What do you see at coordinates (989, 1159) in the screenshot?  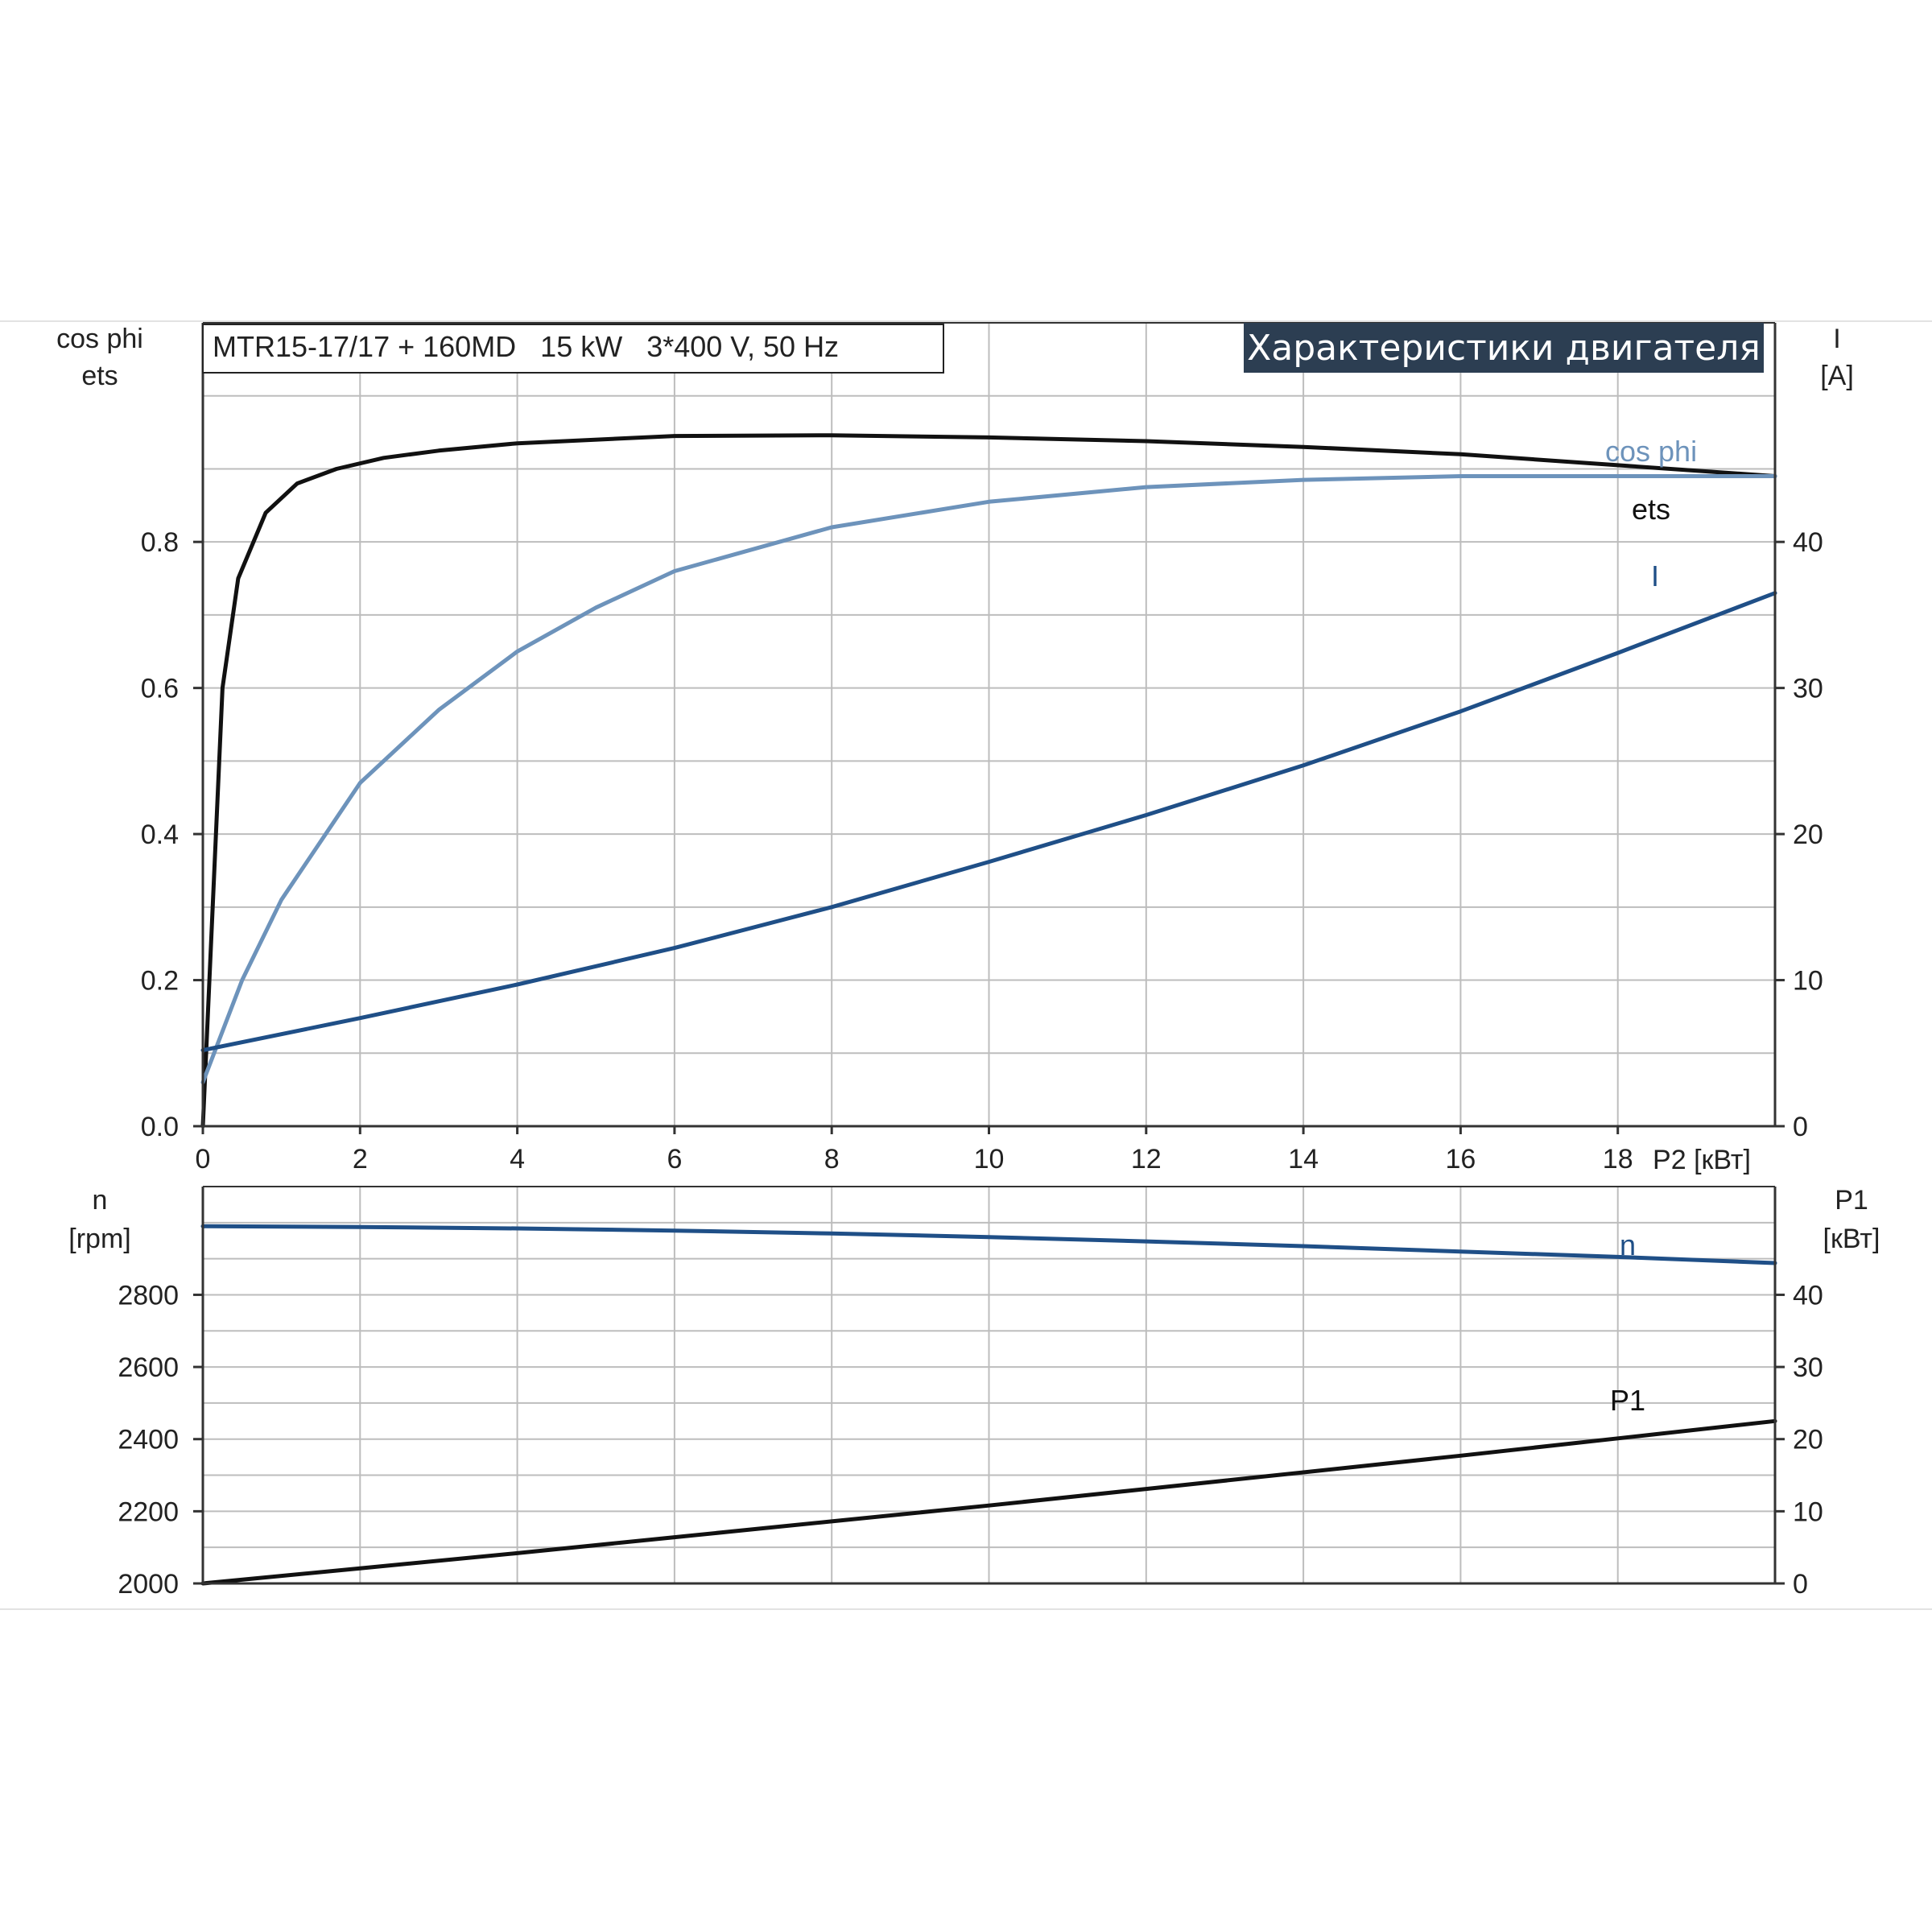 I see `x-tick-label: 10` at bounding box center [989, 1159].